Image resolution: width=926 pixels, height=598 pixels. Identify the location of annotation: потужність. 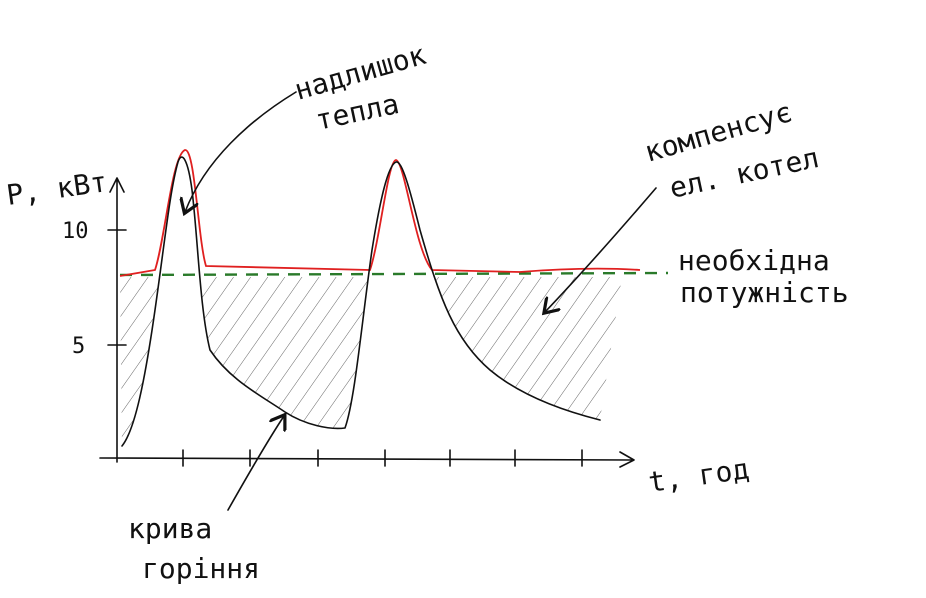
(764, 292).